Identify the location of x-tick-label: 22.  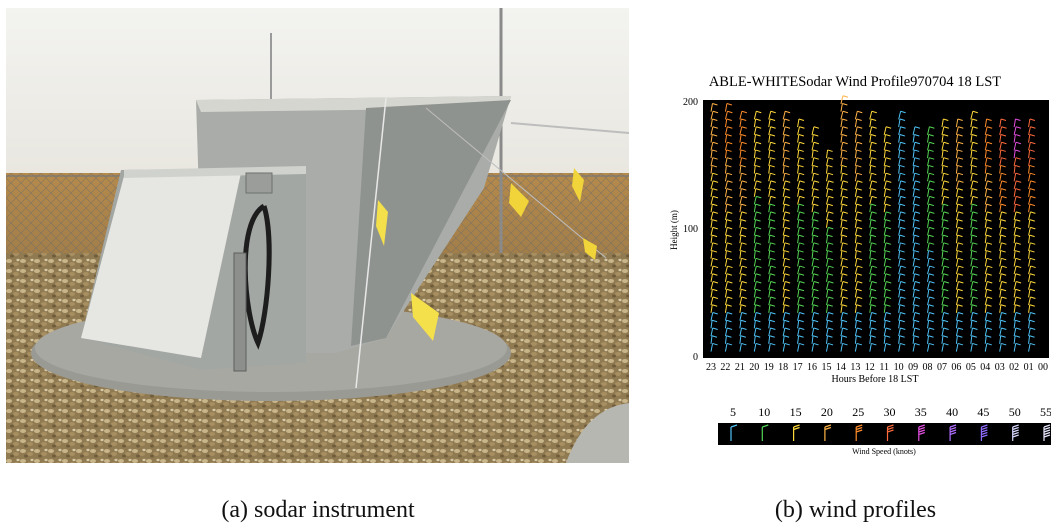
(725, 367).